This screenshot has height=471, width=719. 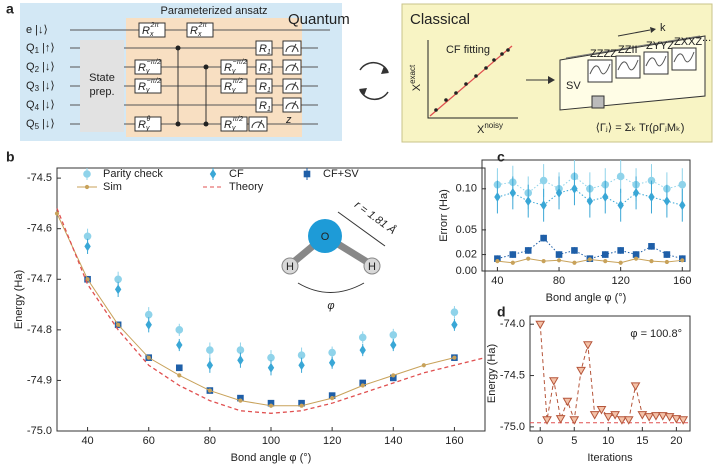 I want to click on meter, so click(x=292, y=105).